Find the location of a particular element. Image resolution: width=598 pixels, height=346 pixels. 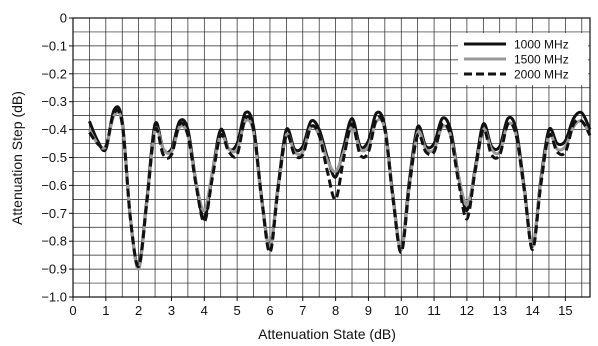

y-tick-label: −0.8 is located at coordinates (54, 241).